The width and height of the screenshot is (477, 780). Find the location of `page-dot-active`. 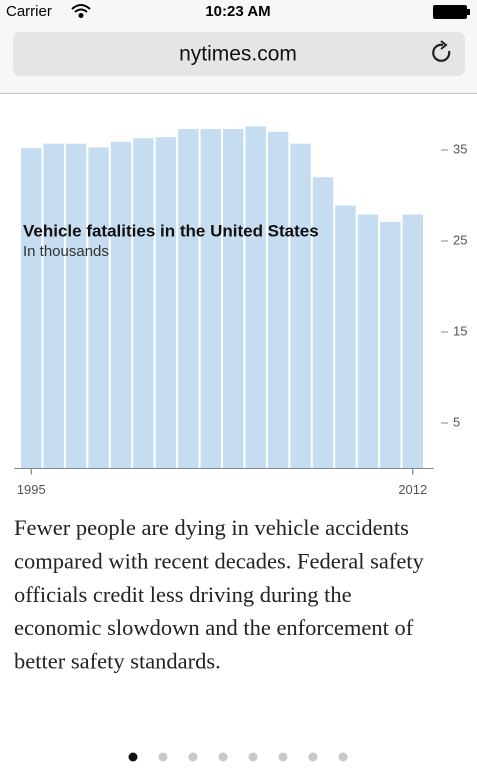

page-dot-active is located at coordinates (133, 757).